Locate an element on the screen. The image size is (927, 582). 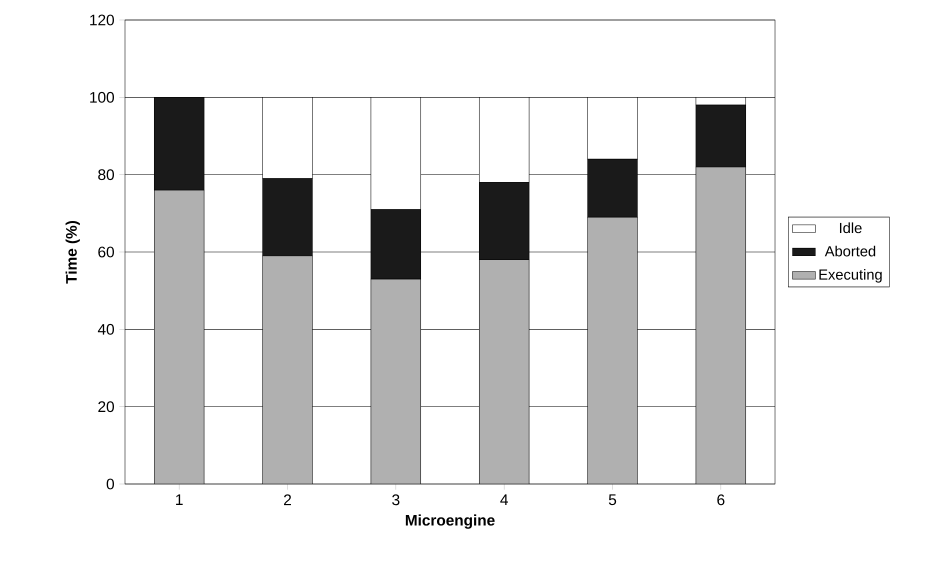
x-tick-label: 3 is located at coordinates (396, 500).